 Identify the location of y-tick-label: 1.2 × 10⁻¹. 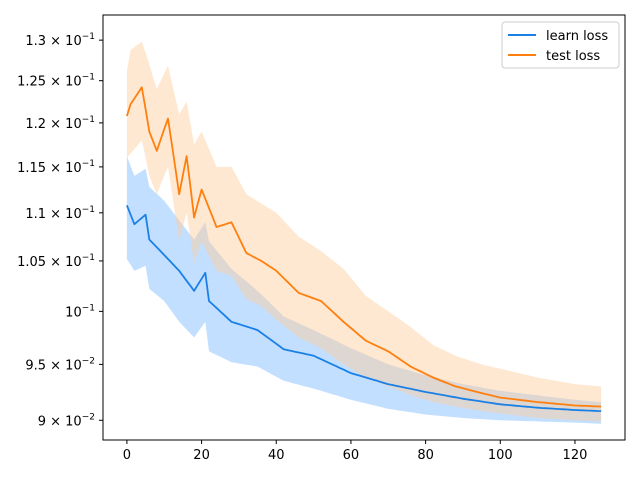
(60, 123).